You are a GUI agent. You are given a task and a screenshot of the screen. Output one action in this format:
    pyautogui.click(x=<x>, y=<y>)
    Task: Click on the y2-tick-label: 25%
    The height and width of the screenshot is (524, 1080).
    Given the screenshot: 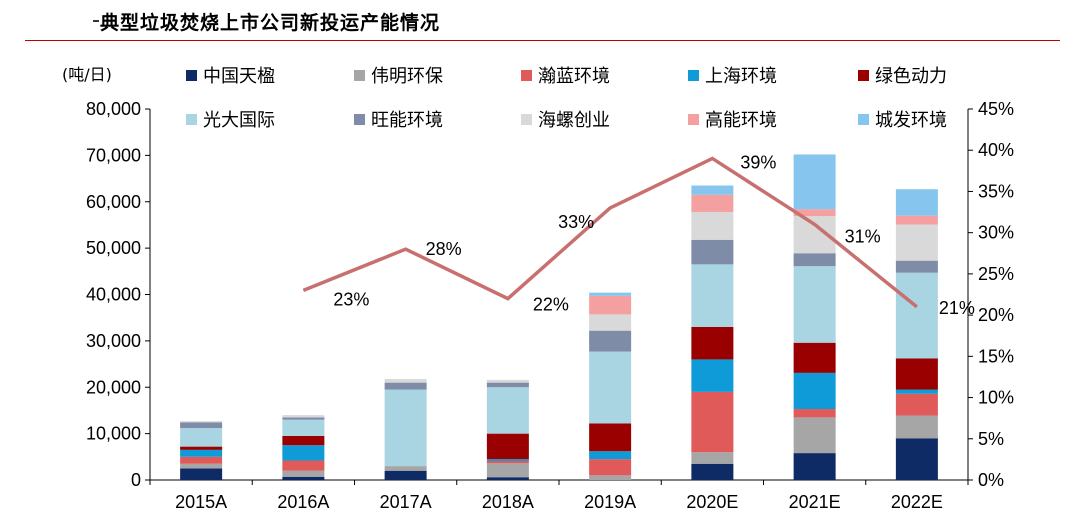 What is the action you would take?
    pyautogui.click(x=996, y=274)
    